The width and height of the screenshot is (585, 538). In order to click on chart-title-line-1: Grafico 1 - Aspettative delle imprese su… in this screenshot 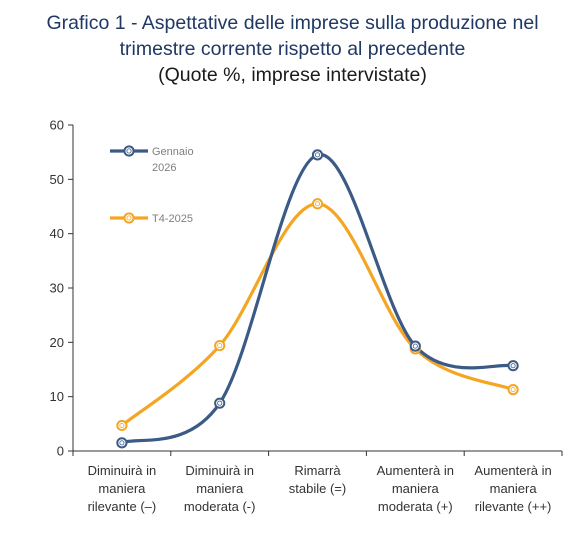, I will do `click(292, 23)`.